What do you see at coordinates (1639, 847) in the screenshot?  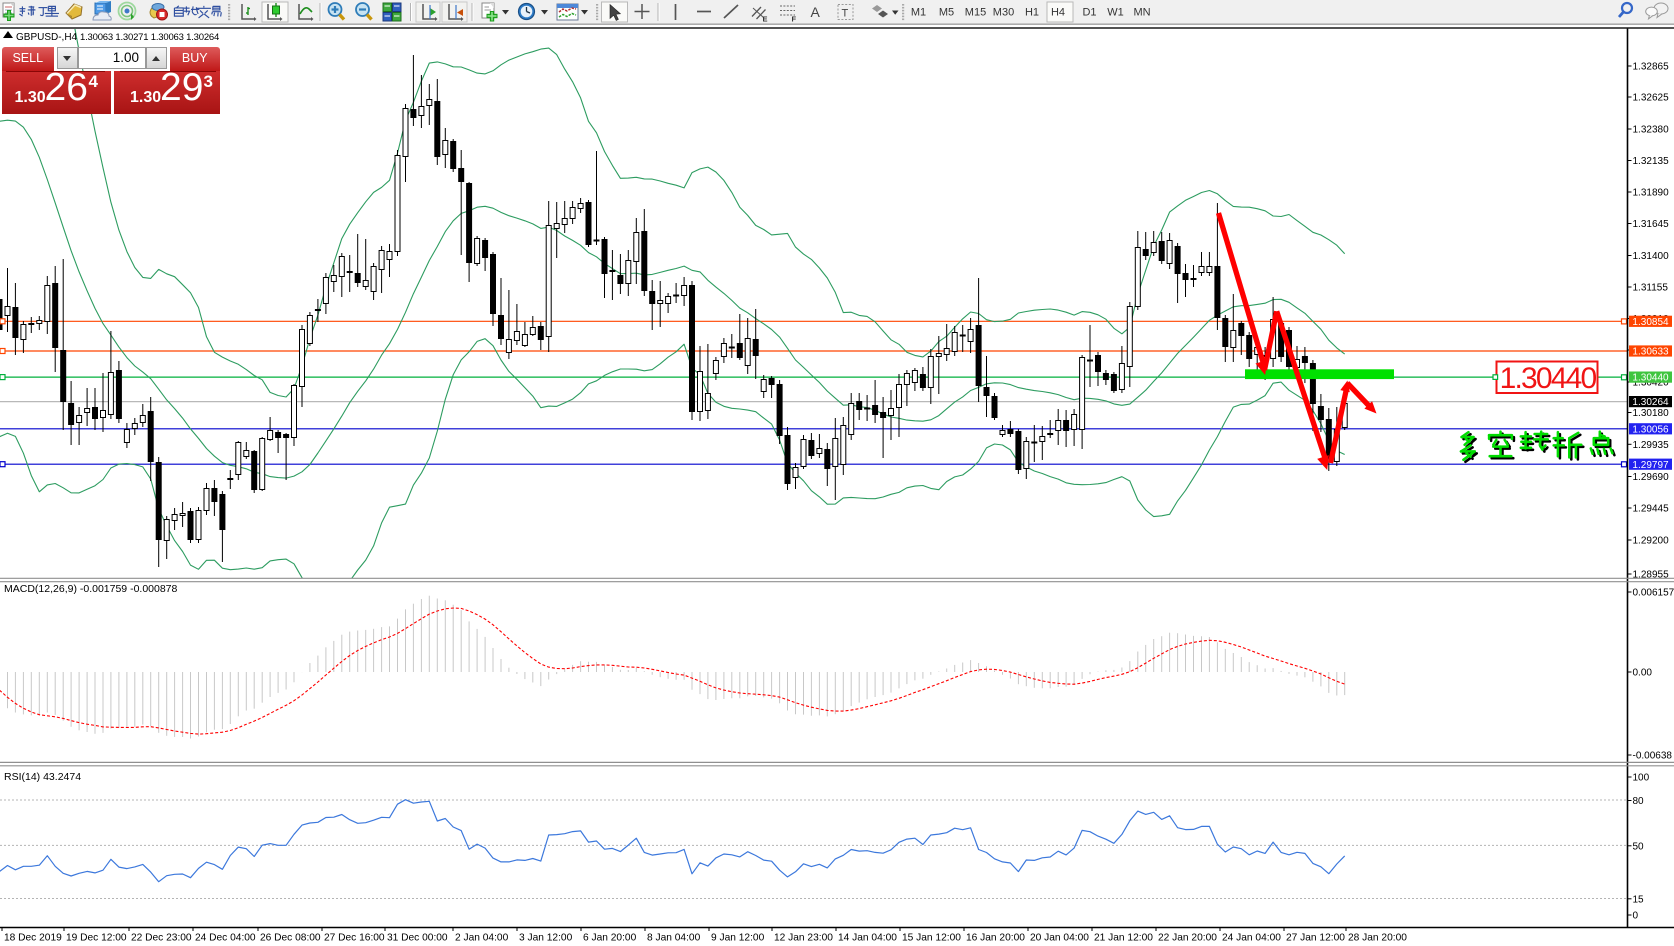 I see `svg-text: 50` at bounding box center [1639, 847].